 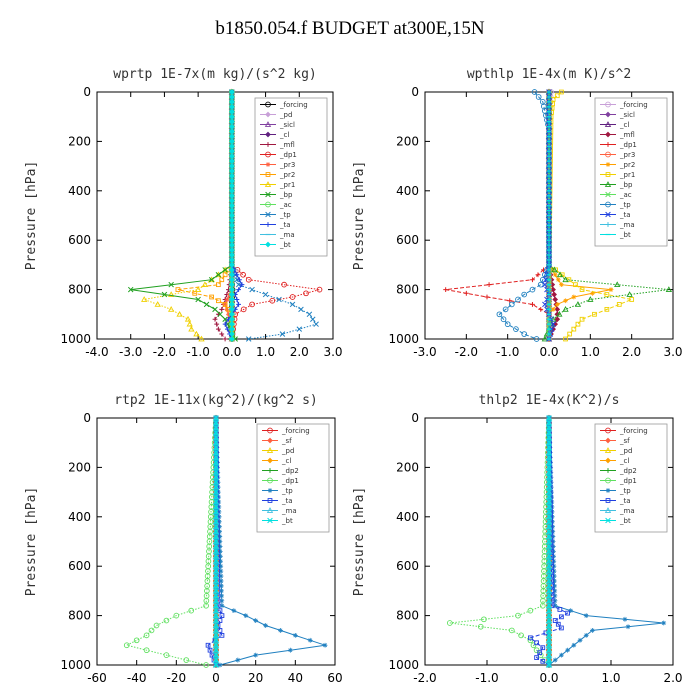 What do you see at coordinates (631, 478) in the screenshot?
I see `legend: _forcing _sf _pd _cl _dp2 _dp1 _tp _ta _ma _bt` at bounding box center [631, 478].